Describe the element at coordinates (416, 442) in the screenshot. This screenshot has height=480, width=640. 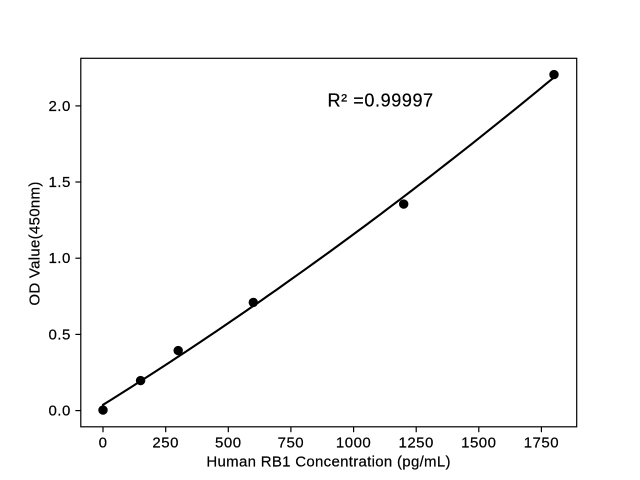
I see `svg-text: 1250` at that location.